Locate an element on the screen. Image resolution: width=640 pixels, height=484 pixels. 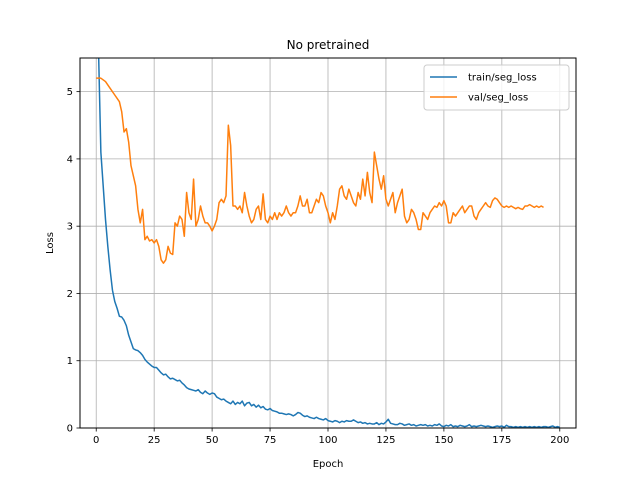
legend: train/seg_loss val/seg_loss is located at coordinates (496, 87).